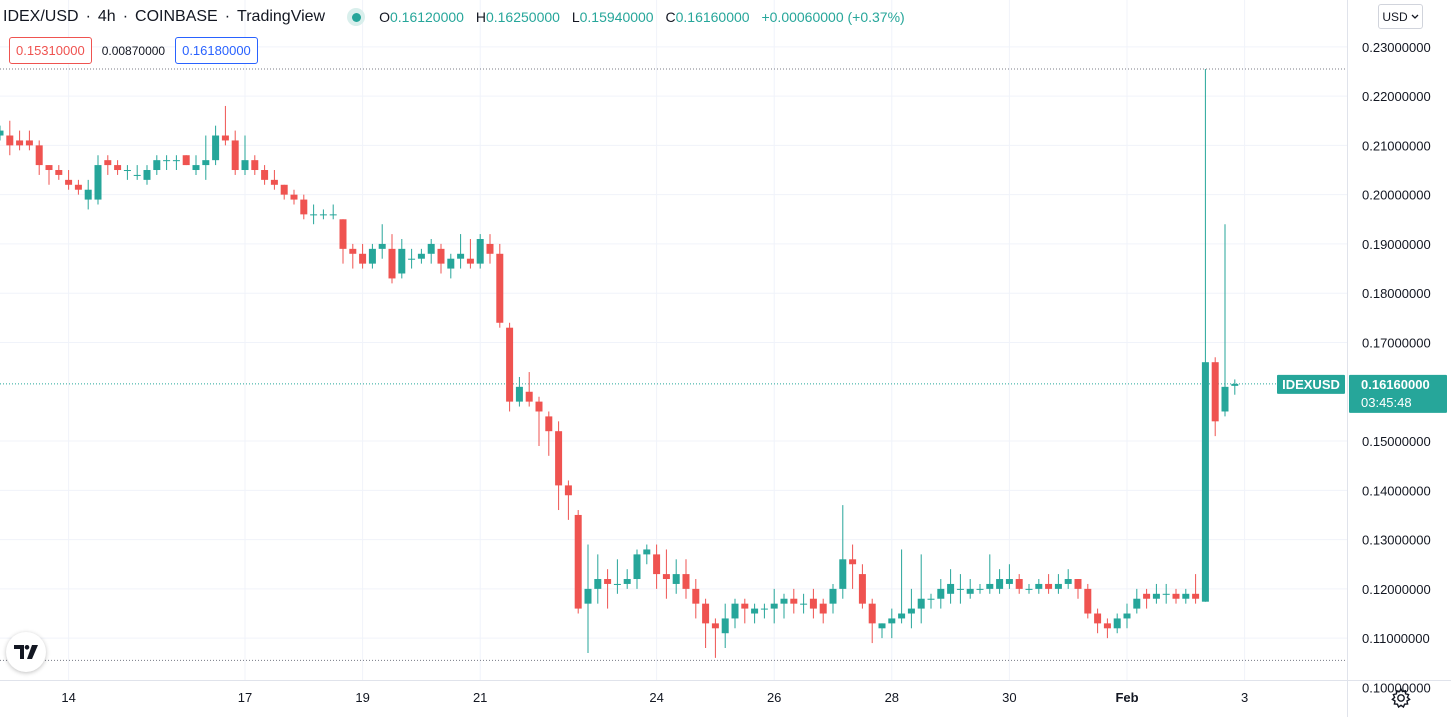  What do you see at coordinates (68, 697) in the screenshot?
I see `x-tick-label: 14` at bounding box center [68, 697].